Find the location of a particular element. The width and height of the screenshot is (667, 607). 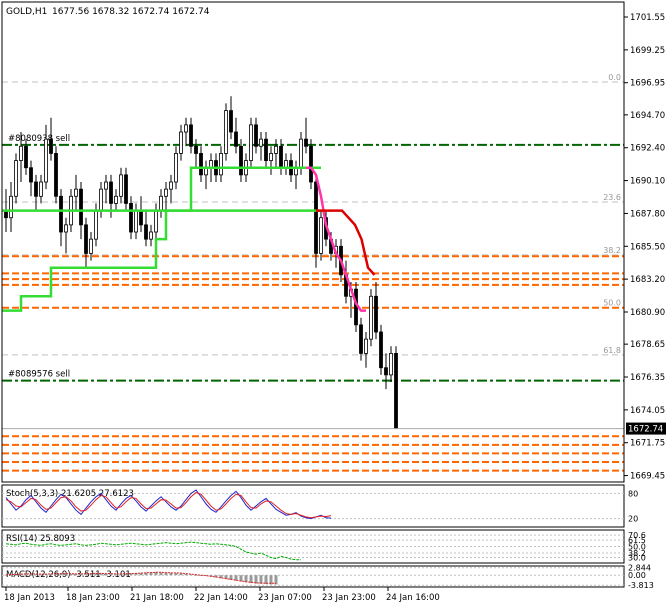

pink-trend-line is located at coordinates (336, 239).